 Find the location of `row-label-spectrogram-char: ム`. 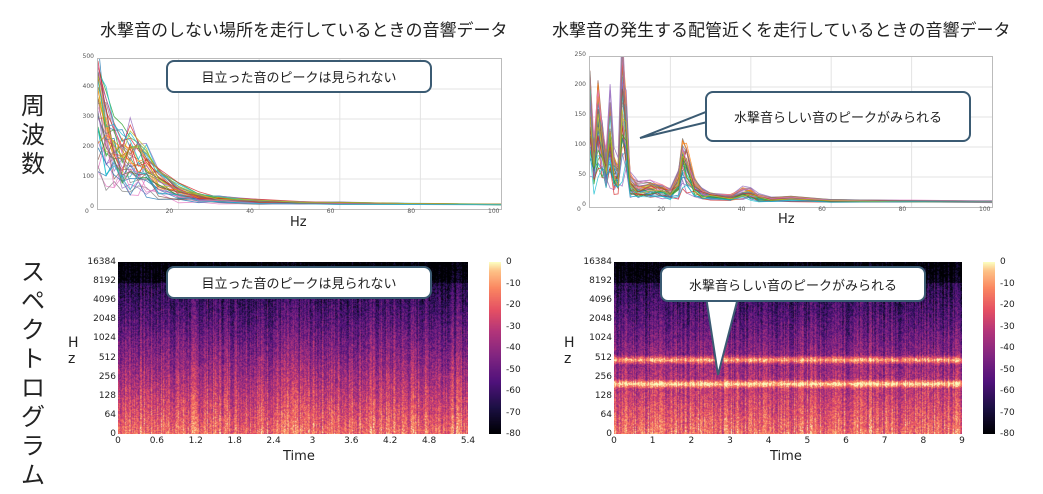

row-label-spectrogram-char: ム is located at coordinates (33, 475).